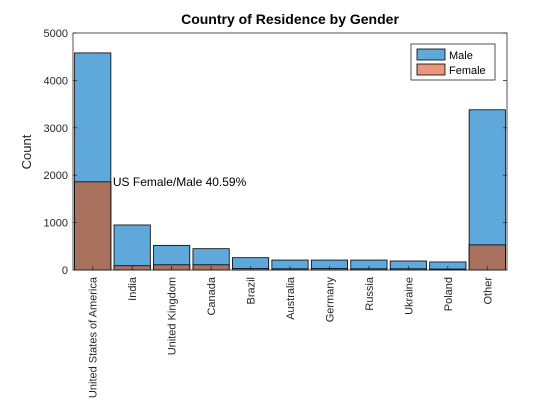  Describe the element at coordinates (133, 288) in the screenshot. I see `x-tick-label-1: India` at that location.